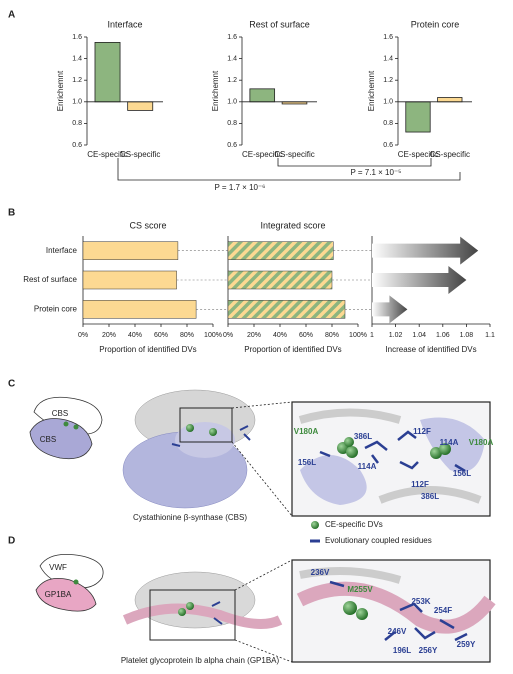 The width and height of the screenshot is (513, 674). I want to click on x-tick-label: 1.06, so click(443, 335).